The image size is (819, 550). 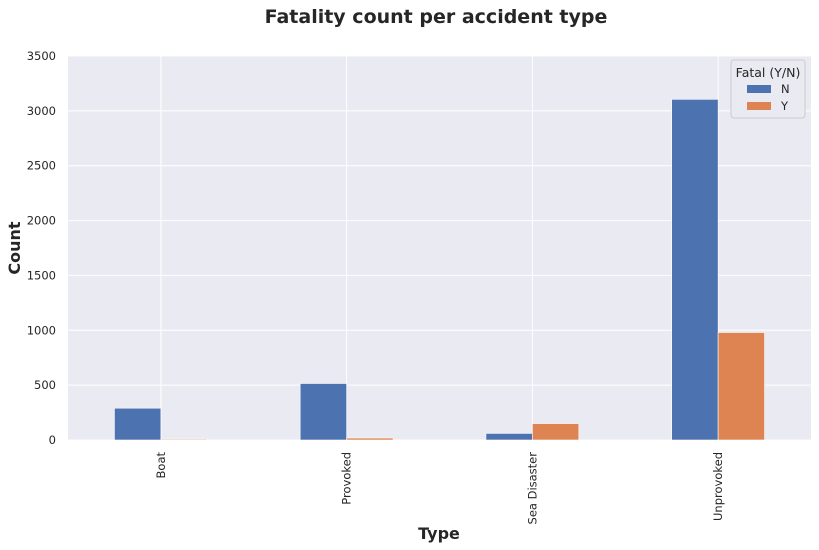 What do you see at coordinates (14, 248) in the screenshot?
I see `y-axis-label: Count` at bounding box center [14, 248].